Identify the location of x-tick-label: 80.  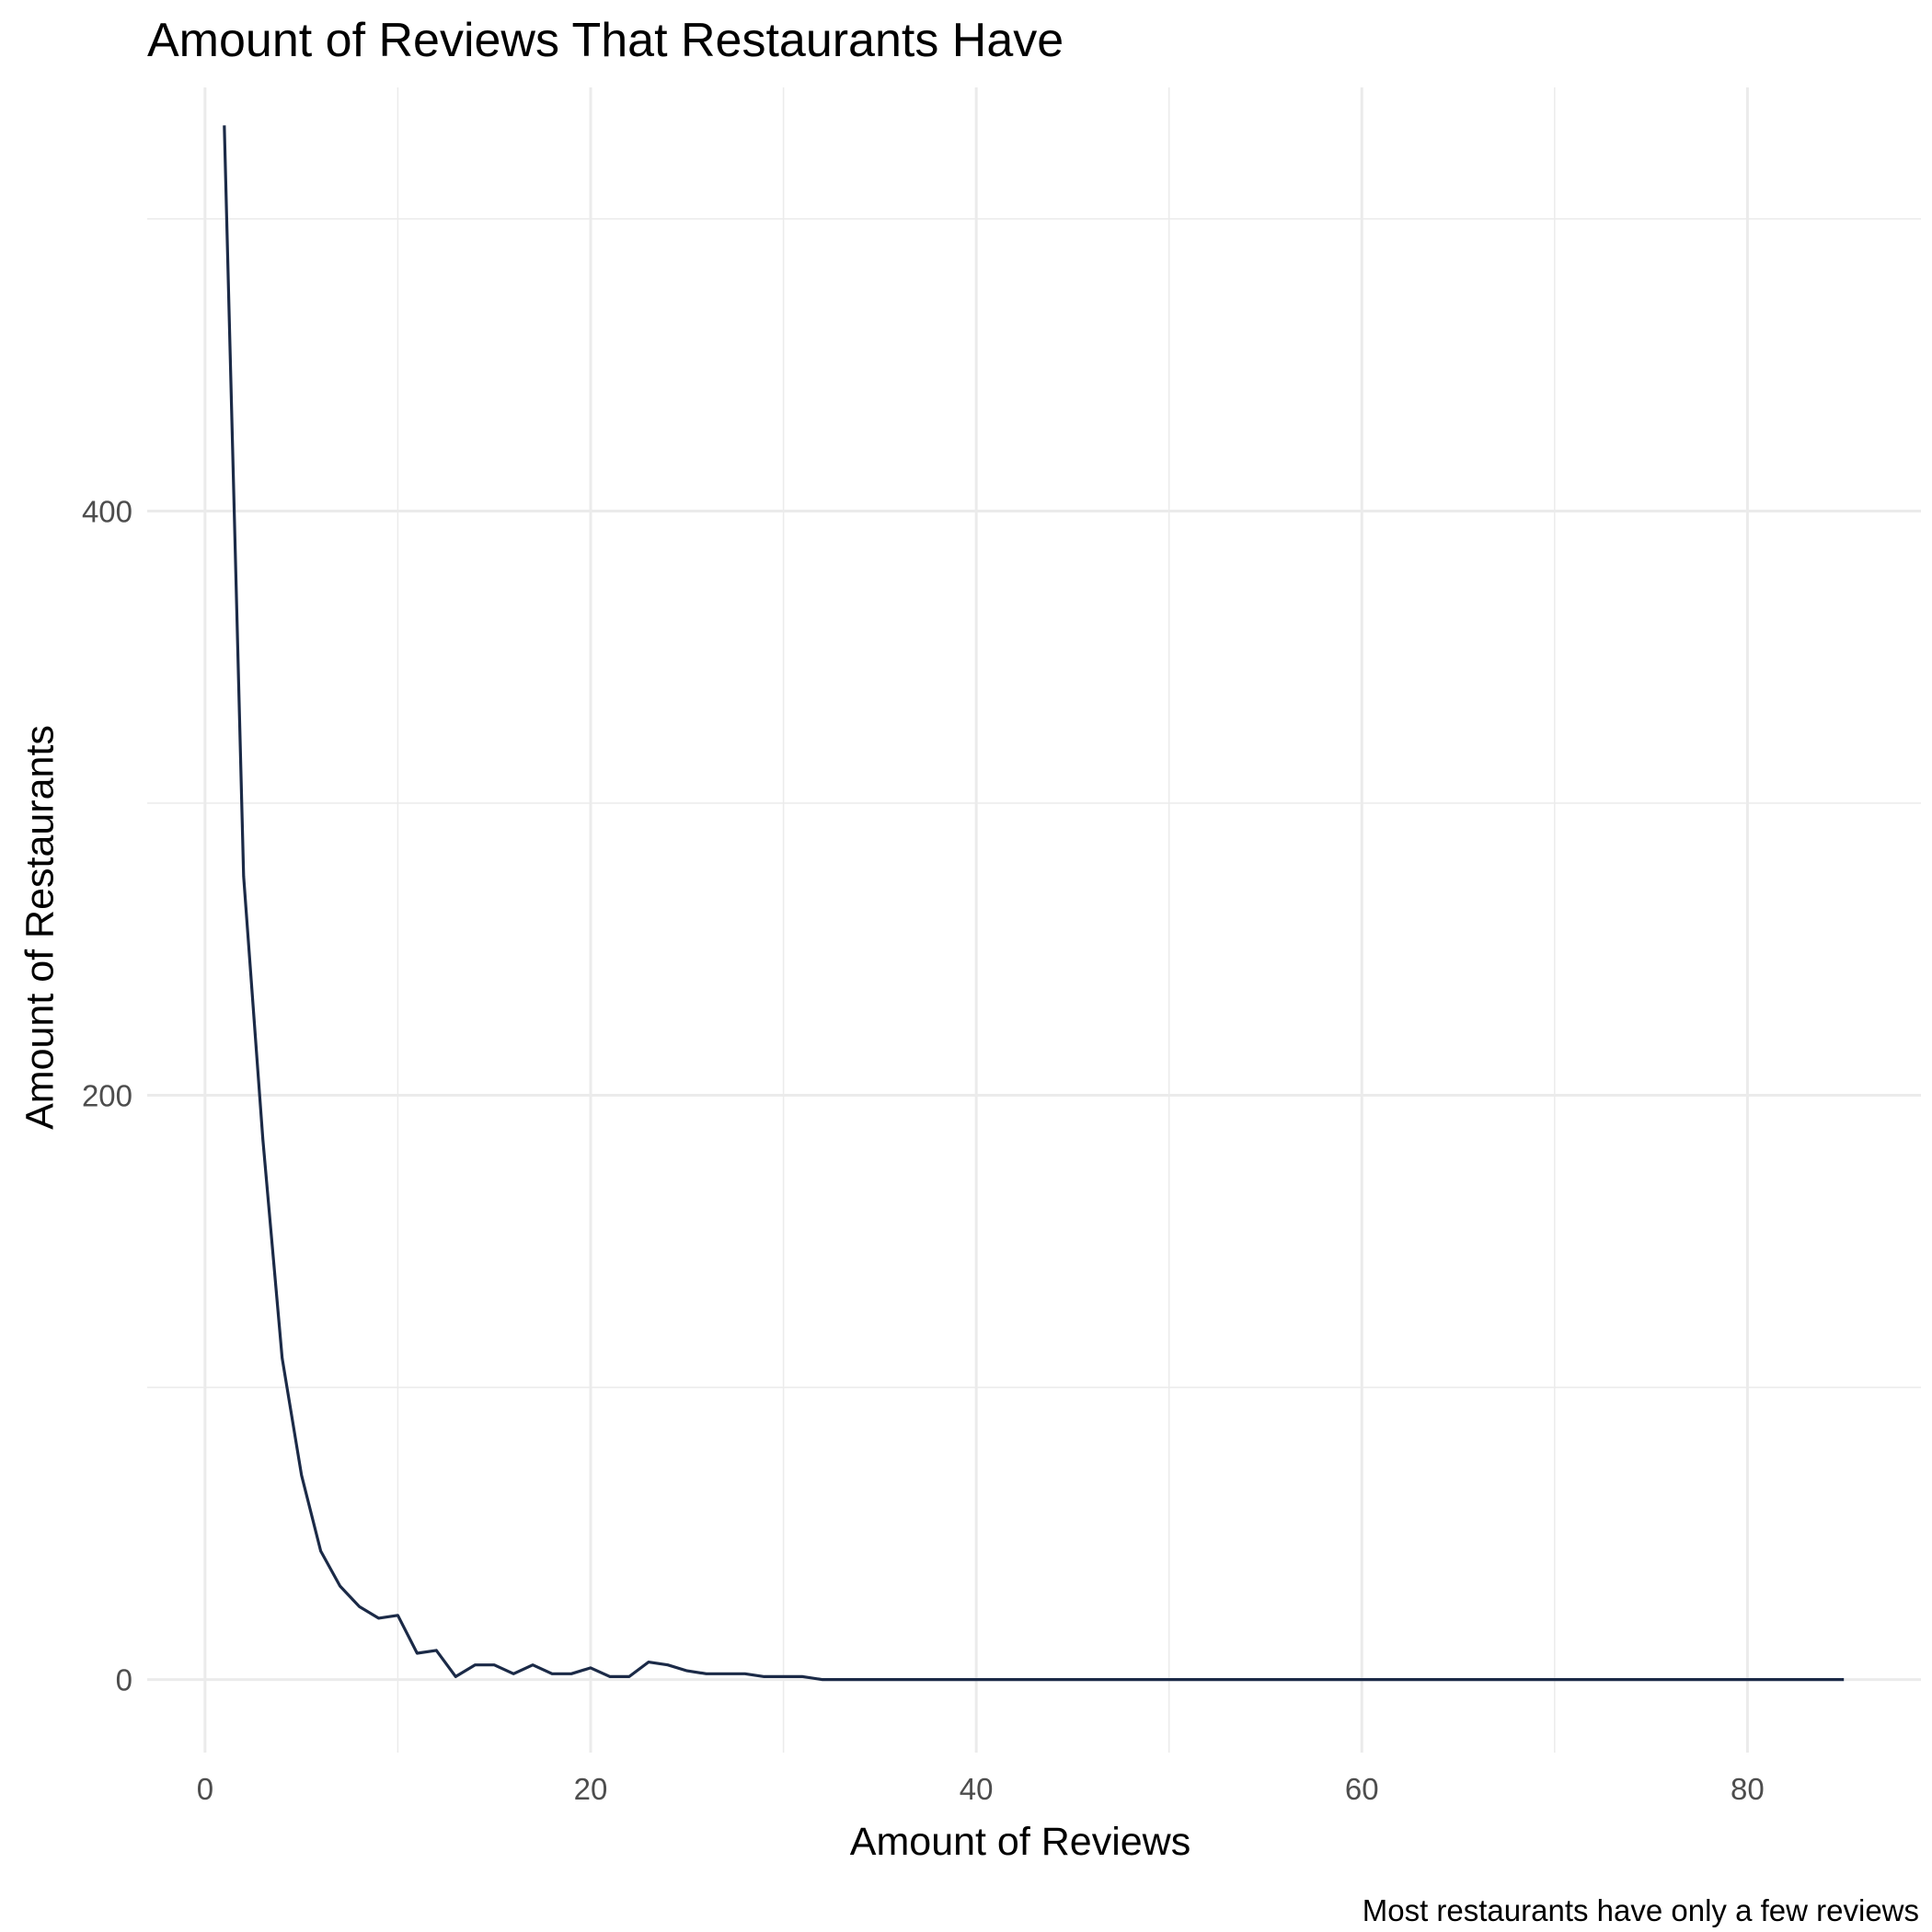
(1748, 1789).